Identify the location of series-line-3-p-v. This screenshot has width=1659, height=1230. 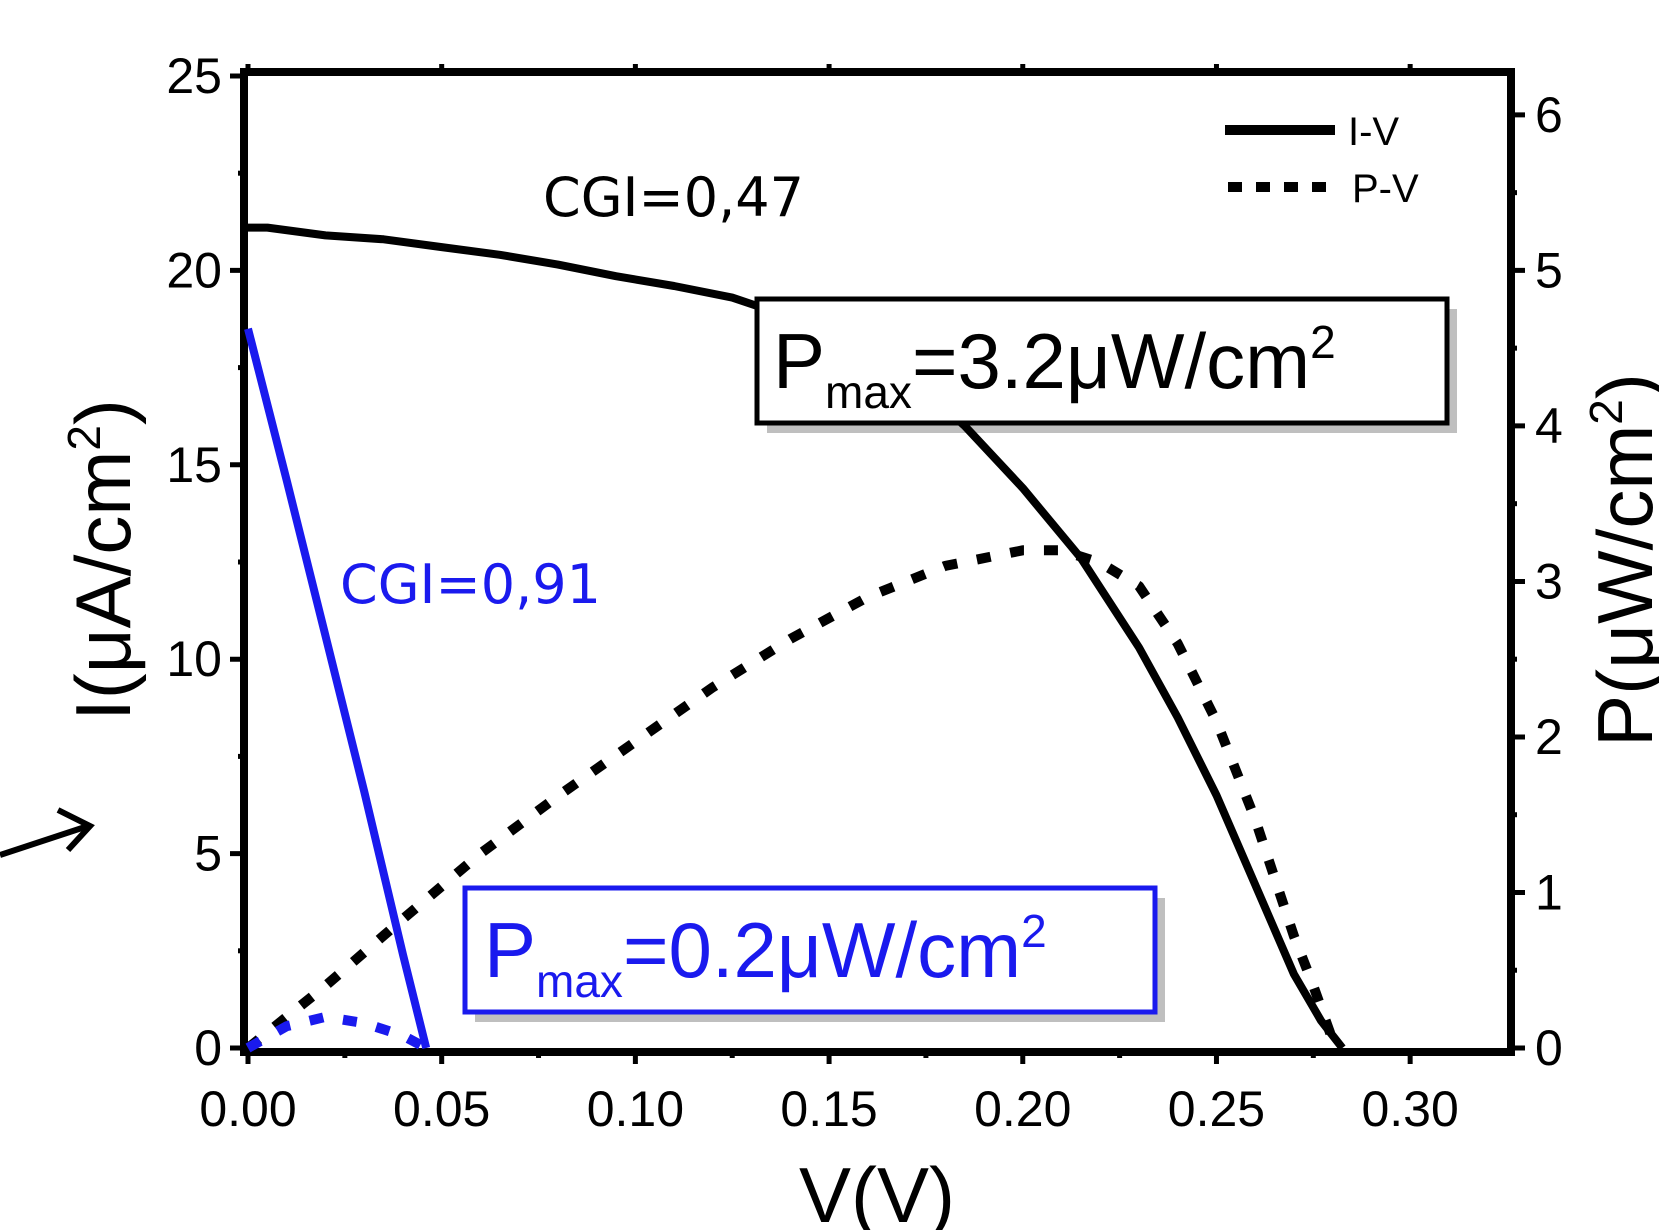
(337, 1032).